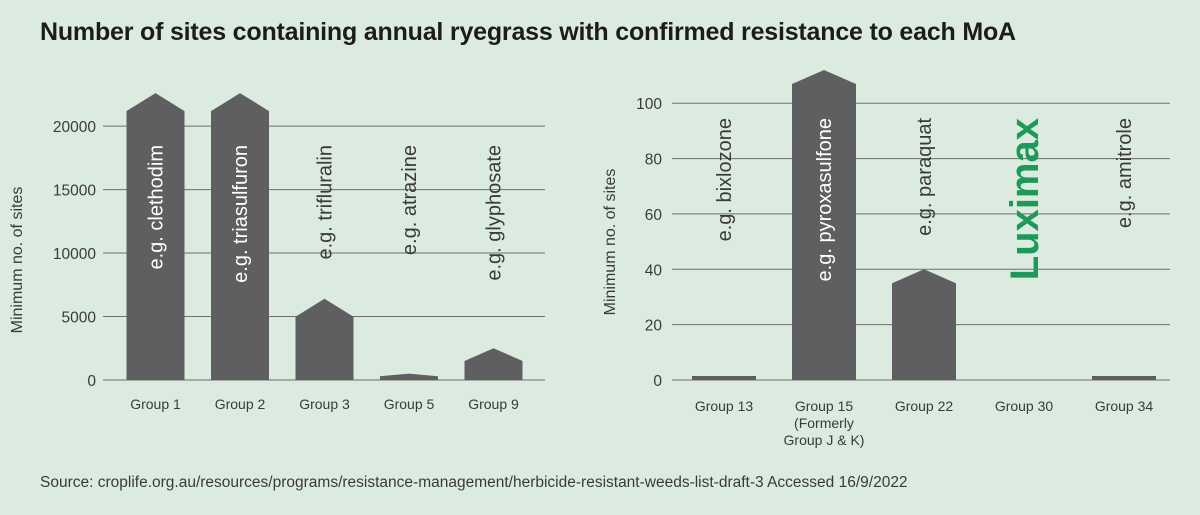 This screenshot has height=515, width=1200. Describe the element at coordinates (654, 270) in the screenshot. I see `y-tick-label: 40` at that location.